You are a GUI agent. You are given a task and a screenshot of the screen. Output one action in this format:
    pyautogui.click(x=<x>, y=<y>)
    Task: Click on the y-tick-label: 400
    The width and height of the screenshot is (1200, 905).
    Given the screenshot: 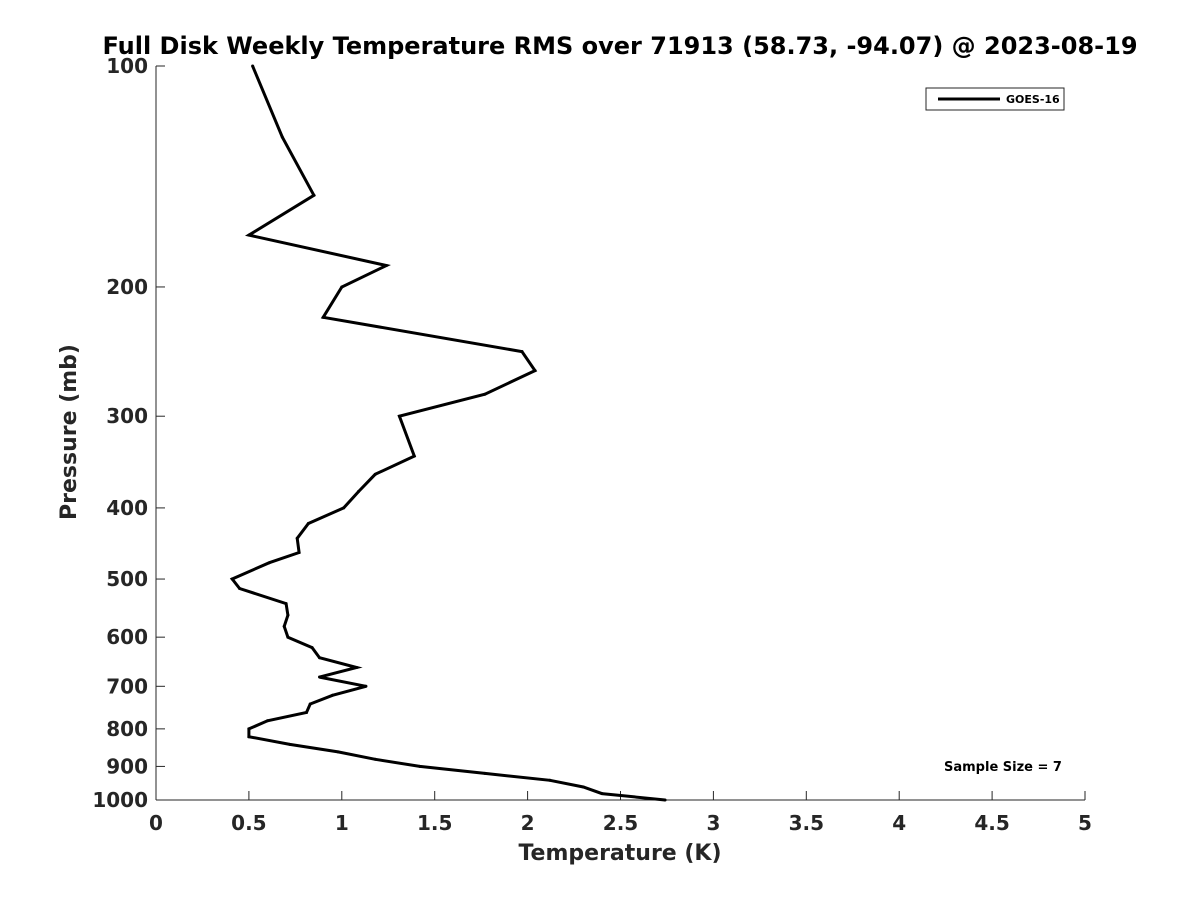 What is the action you would take?
    pyautogui.click(x=127, y=508)
    